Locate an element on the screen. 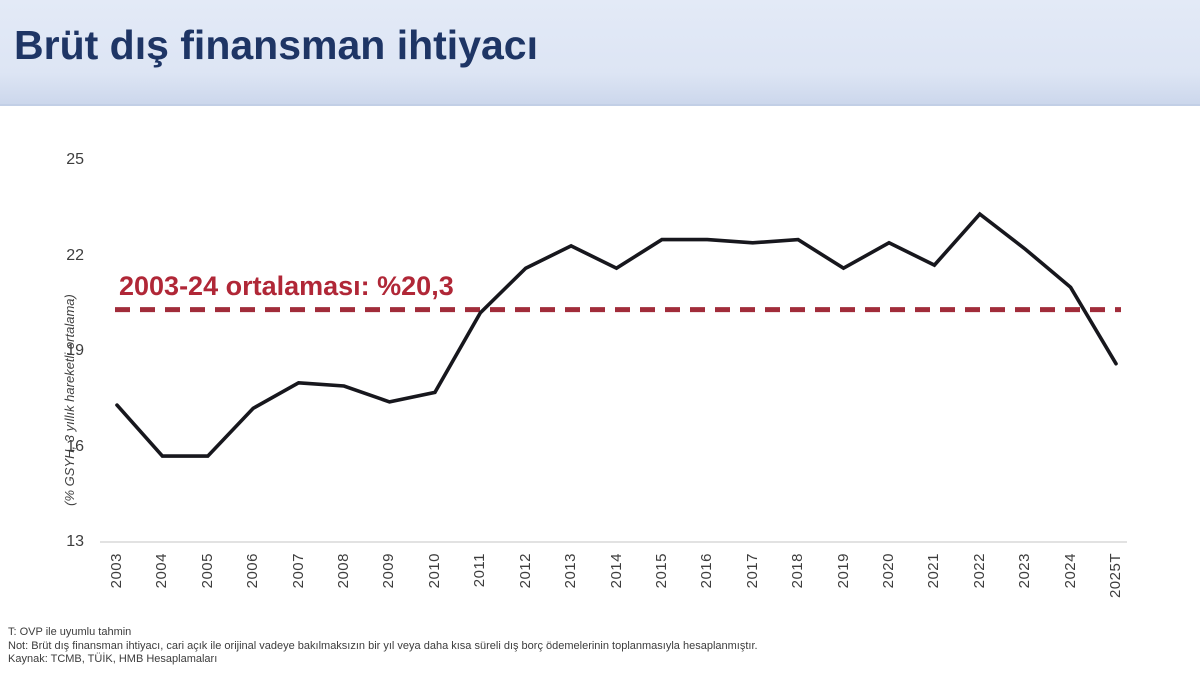  x-tick-label: 2019 is located at coordinates (843, 571).